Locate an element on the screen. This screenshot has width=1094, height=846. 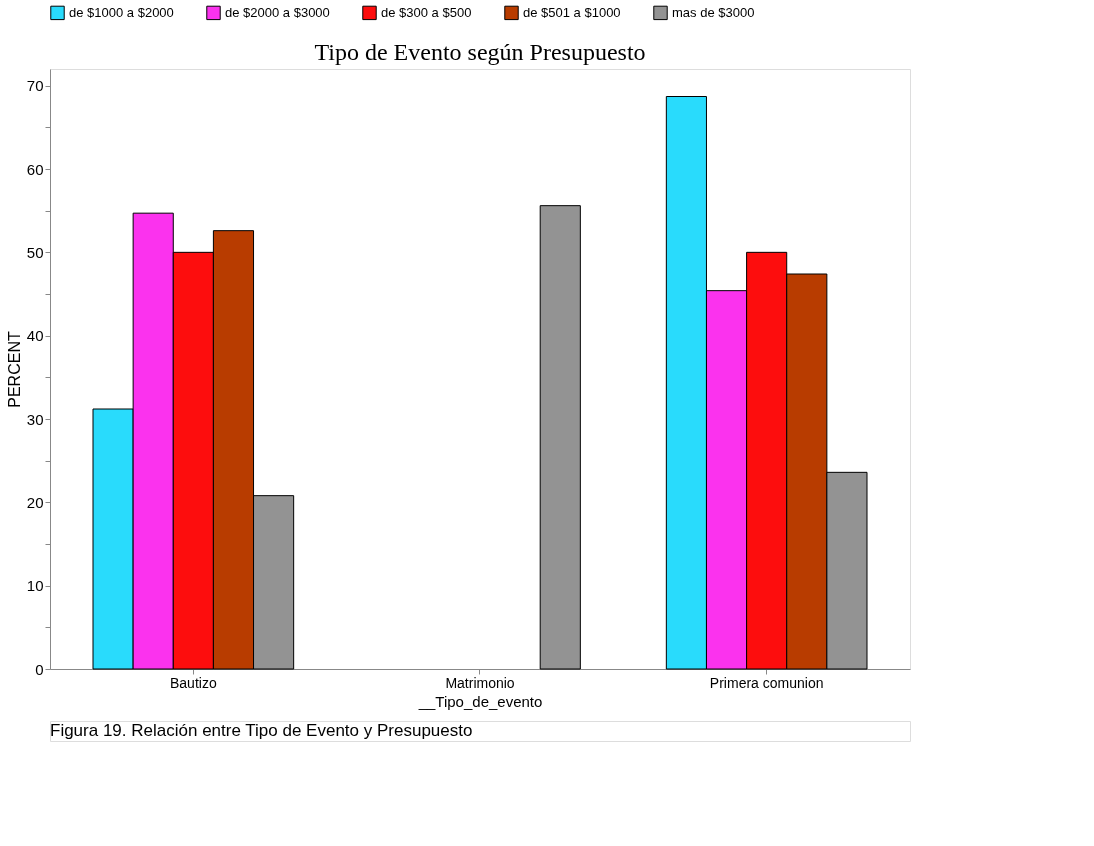
y-tick-label: 30 is located at coordinates (35, 419).